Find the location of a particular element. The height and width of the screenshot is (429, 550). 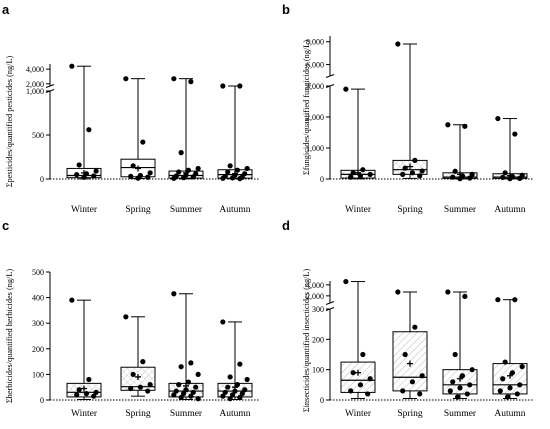

y-tick-label: 8,000 is located at coordinates (315, 42).